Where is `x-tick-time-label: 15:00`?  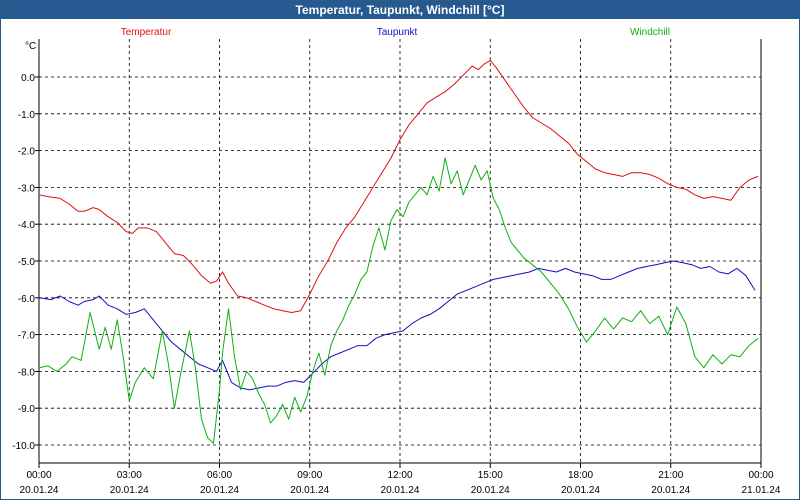 x-tick-time-label: 15:00 is located at coordinates (490, 475).